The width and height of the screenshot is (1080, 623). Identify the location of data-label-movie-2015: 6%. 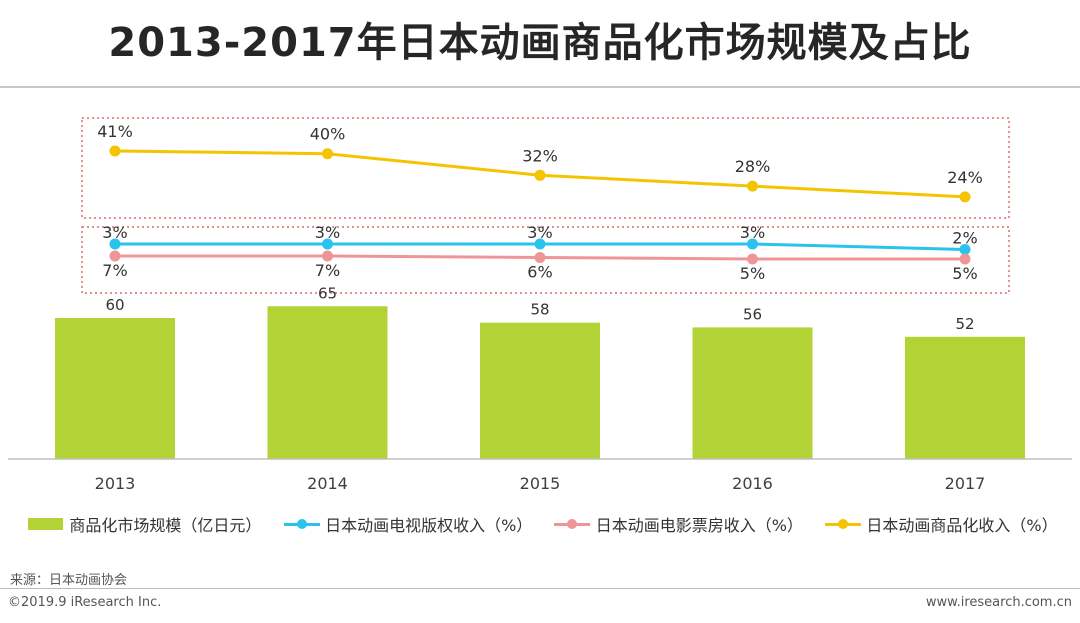
(539, 272).